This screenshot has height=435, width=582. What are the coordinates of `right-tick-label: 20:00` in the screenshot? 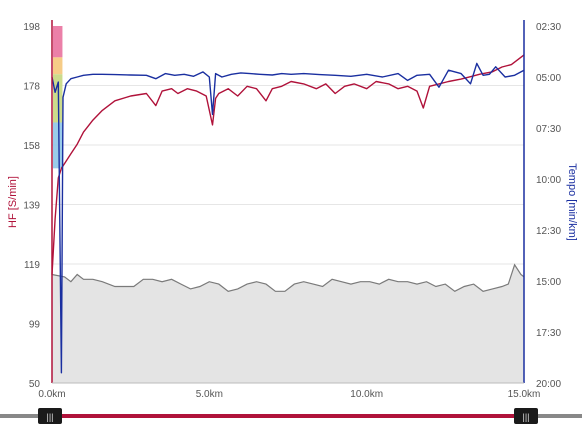 It's located at (548, 384).